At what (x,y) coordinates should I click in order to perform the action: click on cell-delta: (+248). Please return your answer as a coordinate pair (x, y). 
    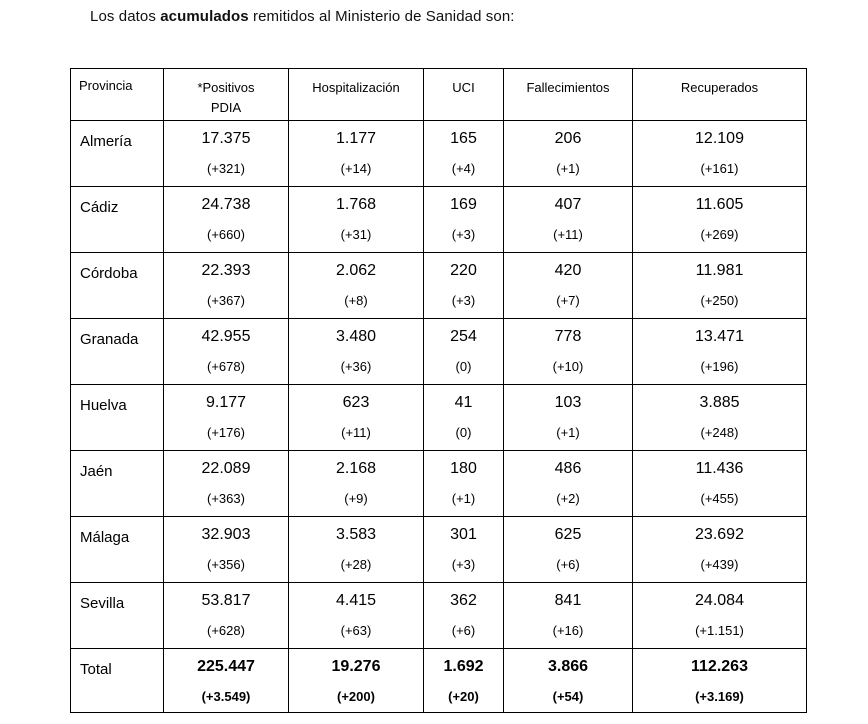
    Looking at the image, I should click on (719, 432).